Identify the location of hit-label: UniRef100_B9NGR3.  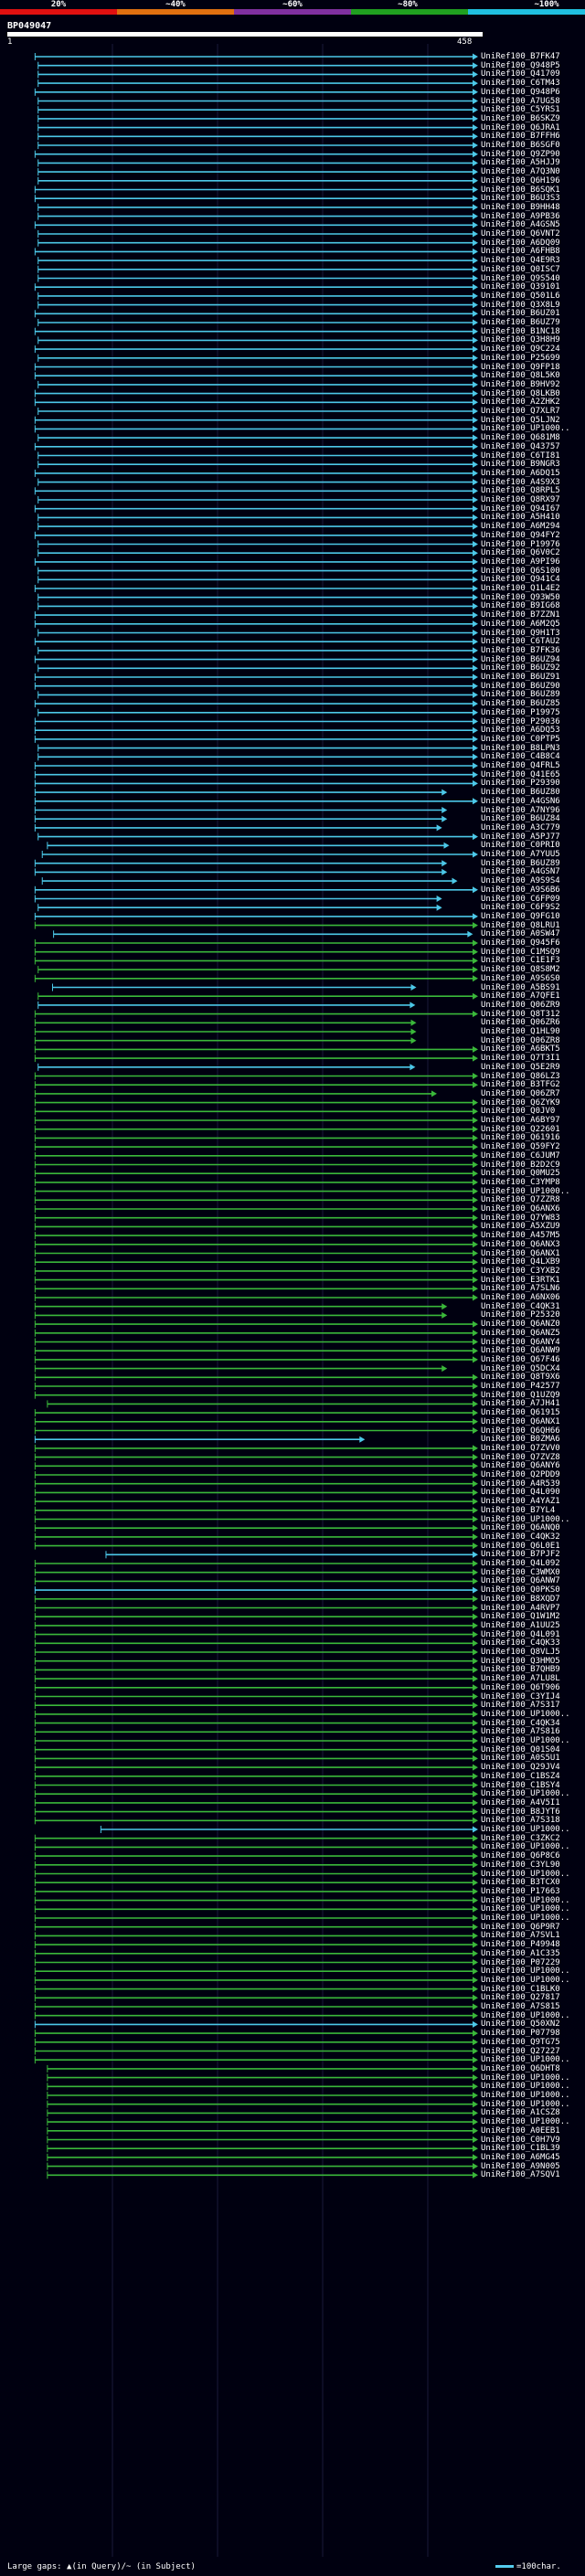
(520, 465).